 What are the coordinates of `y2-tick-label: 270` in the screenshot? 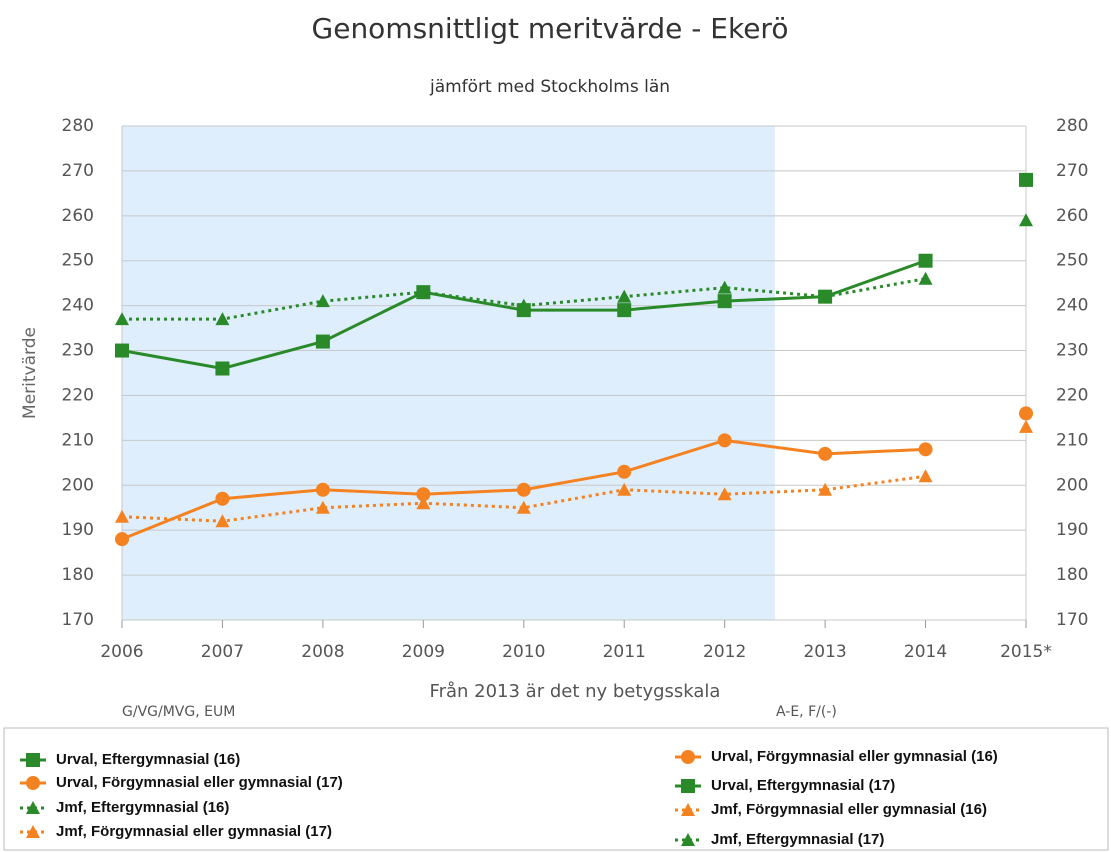 It's located at (1072, 171).